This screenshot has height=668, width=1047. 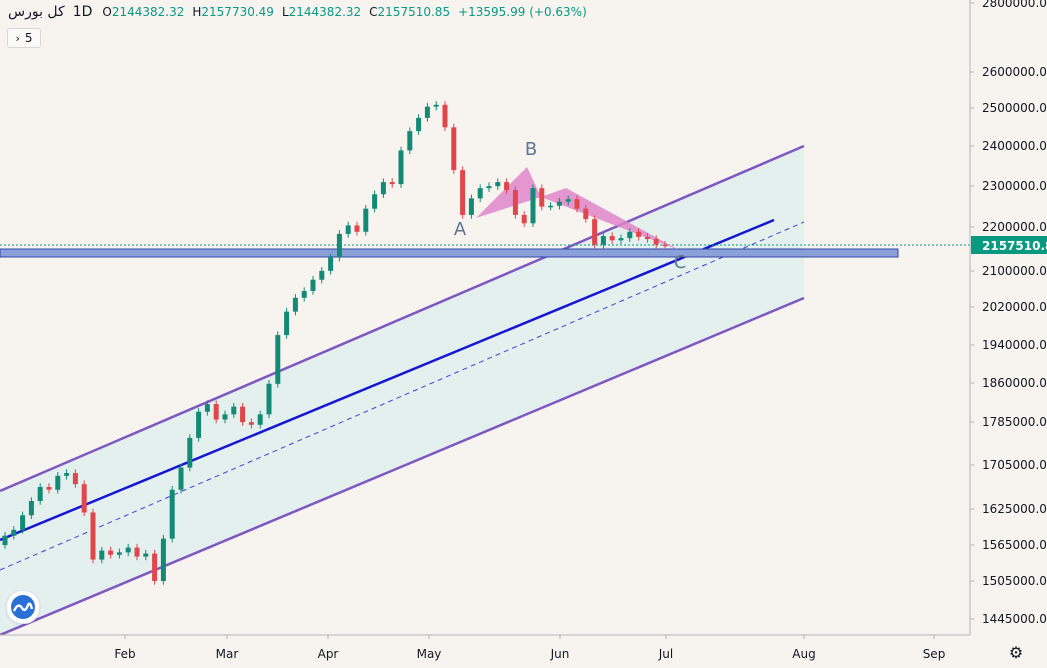 What do you see at coordinates (28, 38) in the screenshot?
I see `indicator-count: 5` at bounding box center [28, 38].